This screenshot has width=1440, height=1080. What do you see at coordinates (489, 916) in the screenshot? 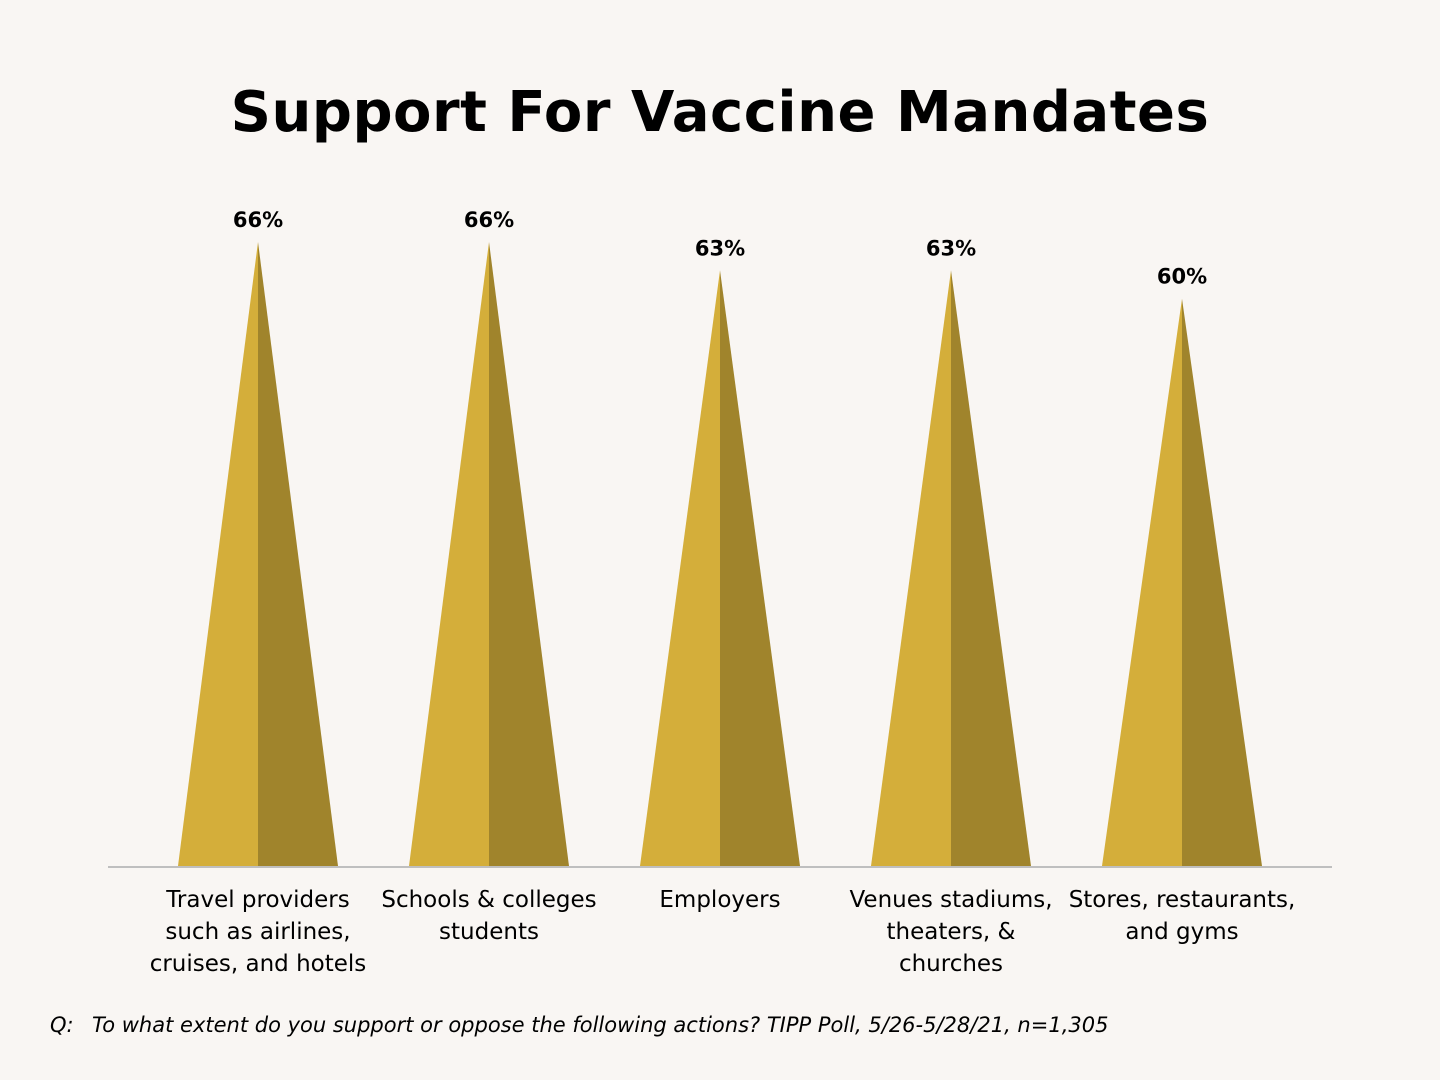
I see `category-label: Schools & colleges students` at bounding box center [489, 916].